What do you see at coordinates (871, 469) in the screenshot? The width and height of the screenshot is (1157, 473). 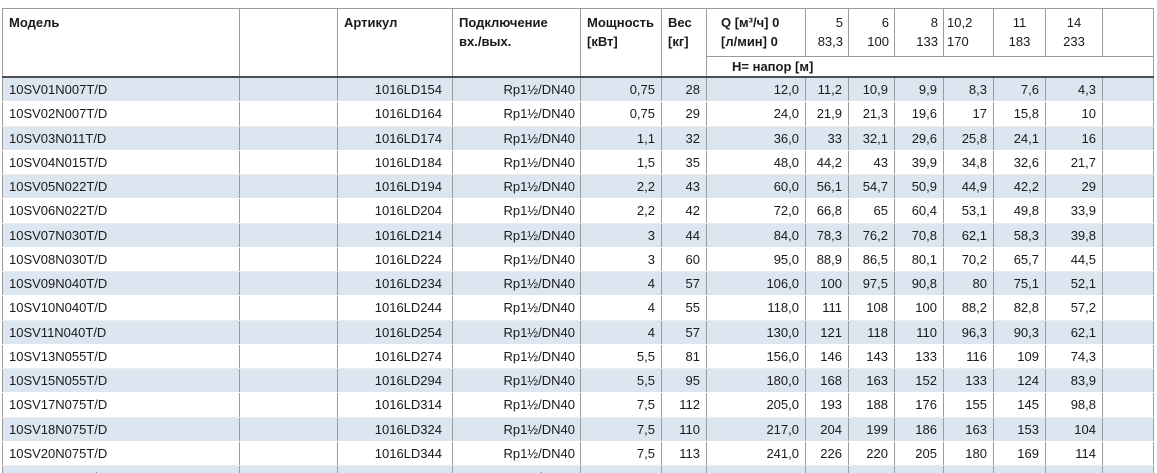 I see `head-cell: 236` at bounding box center [871, 469].